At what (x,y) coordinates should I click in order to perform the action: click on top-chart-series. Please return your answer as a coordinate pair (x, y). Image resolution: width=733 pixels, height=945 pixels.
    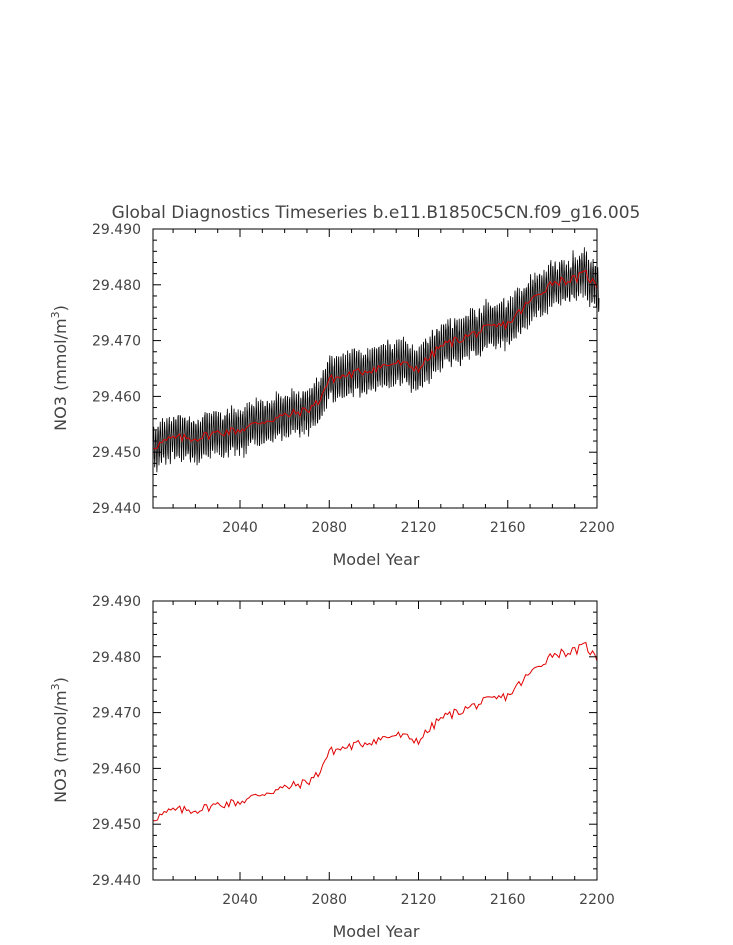
    Looking at the image, I should click on (376, 360).